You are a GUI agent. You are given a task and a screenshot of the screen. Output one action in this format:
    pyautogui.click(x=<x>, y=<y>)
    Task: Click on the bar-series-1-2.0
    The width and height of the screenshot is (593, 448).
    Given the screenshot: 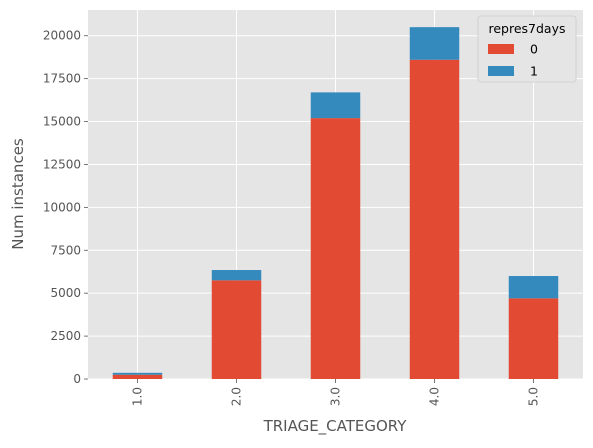 What is the action you would take?
    pyautogui.click(x=236, y=275)
    